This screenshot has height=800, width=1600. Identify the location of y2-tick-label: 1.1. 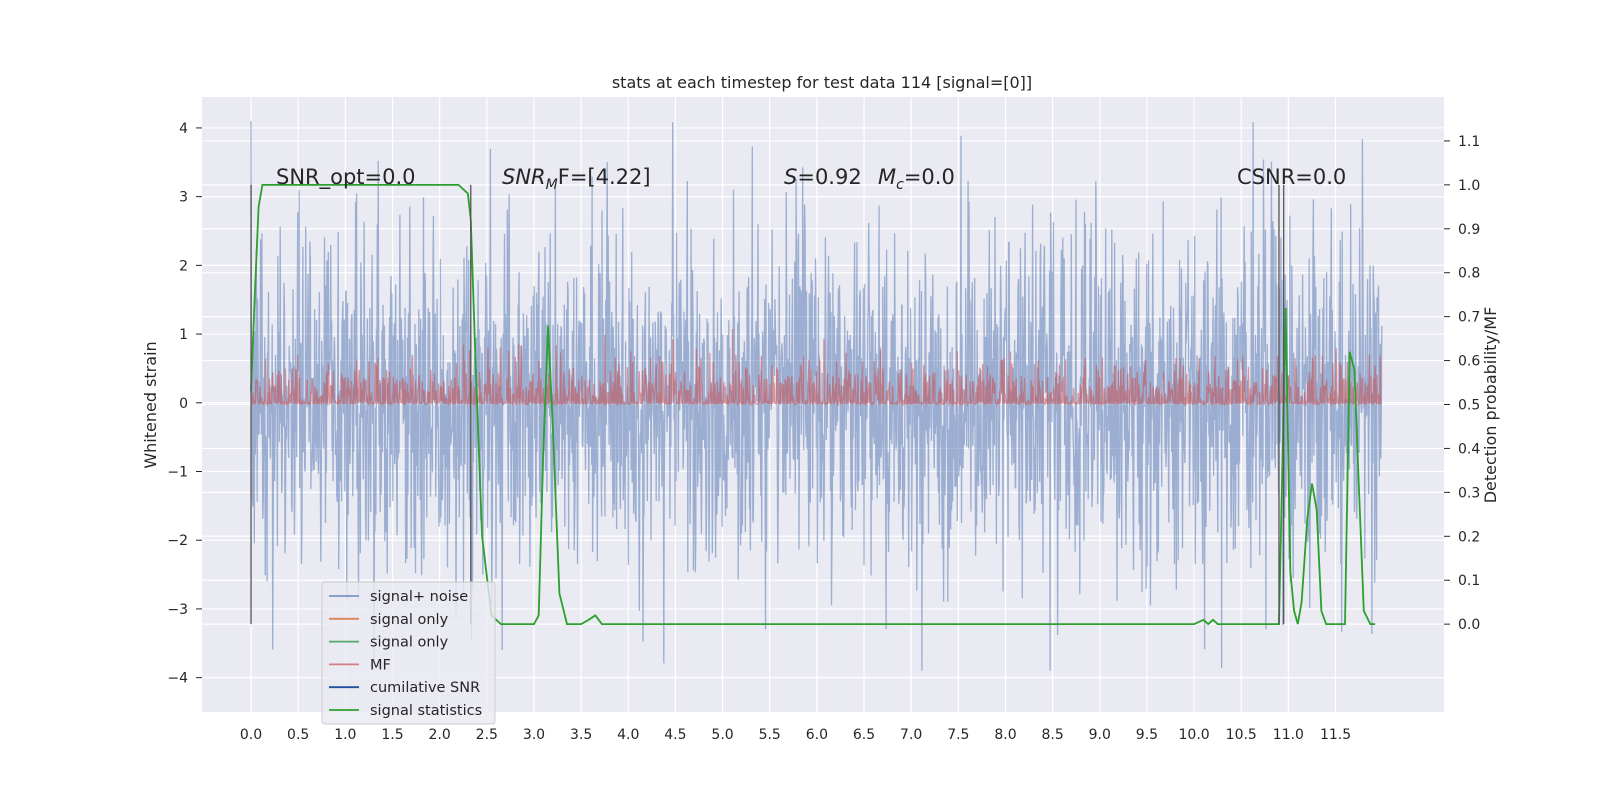
(1469, 142).